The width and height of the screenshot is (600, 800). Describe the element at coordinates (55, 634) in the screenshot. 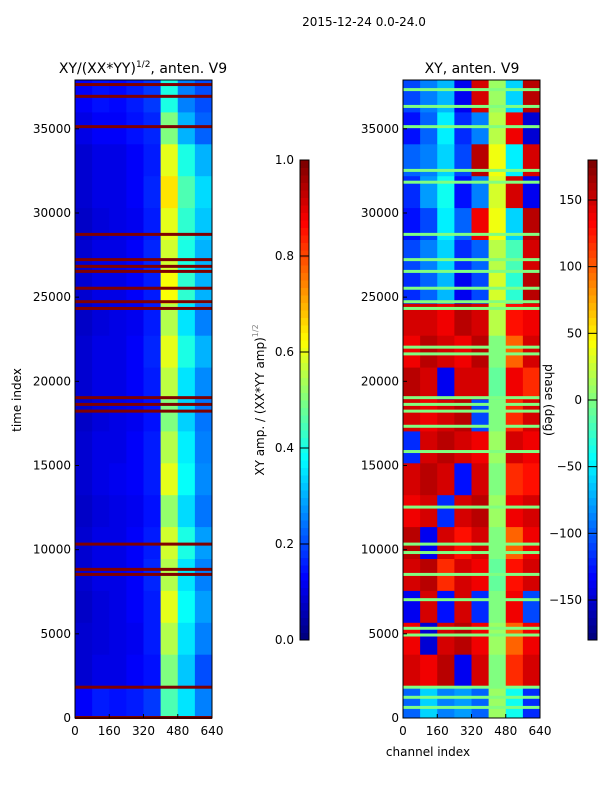

I see `y-tick-label: 5000` at that location.